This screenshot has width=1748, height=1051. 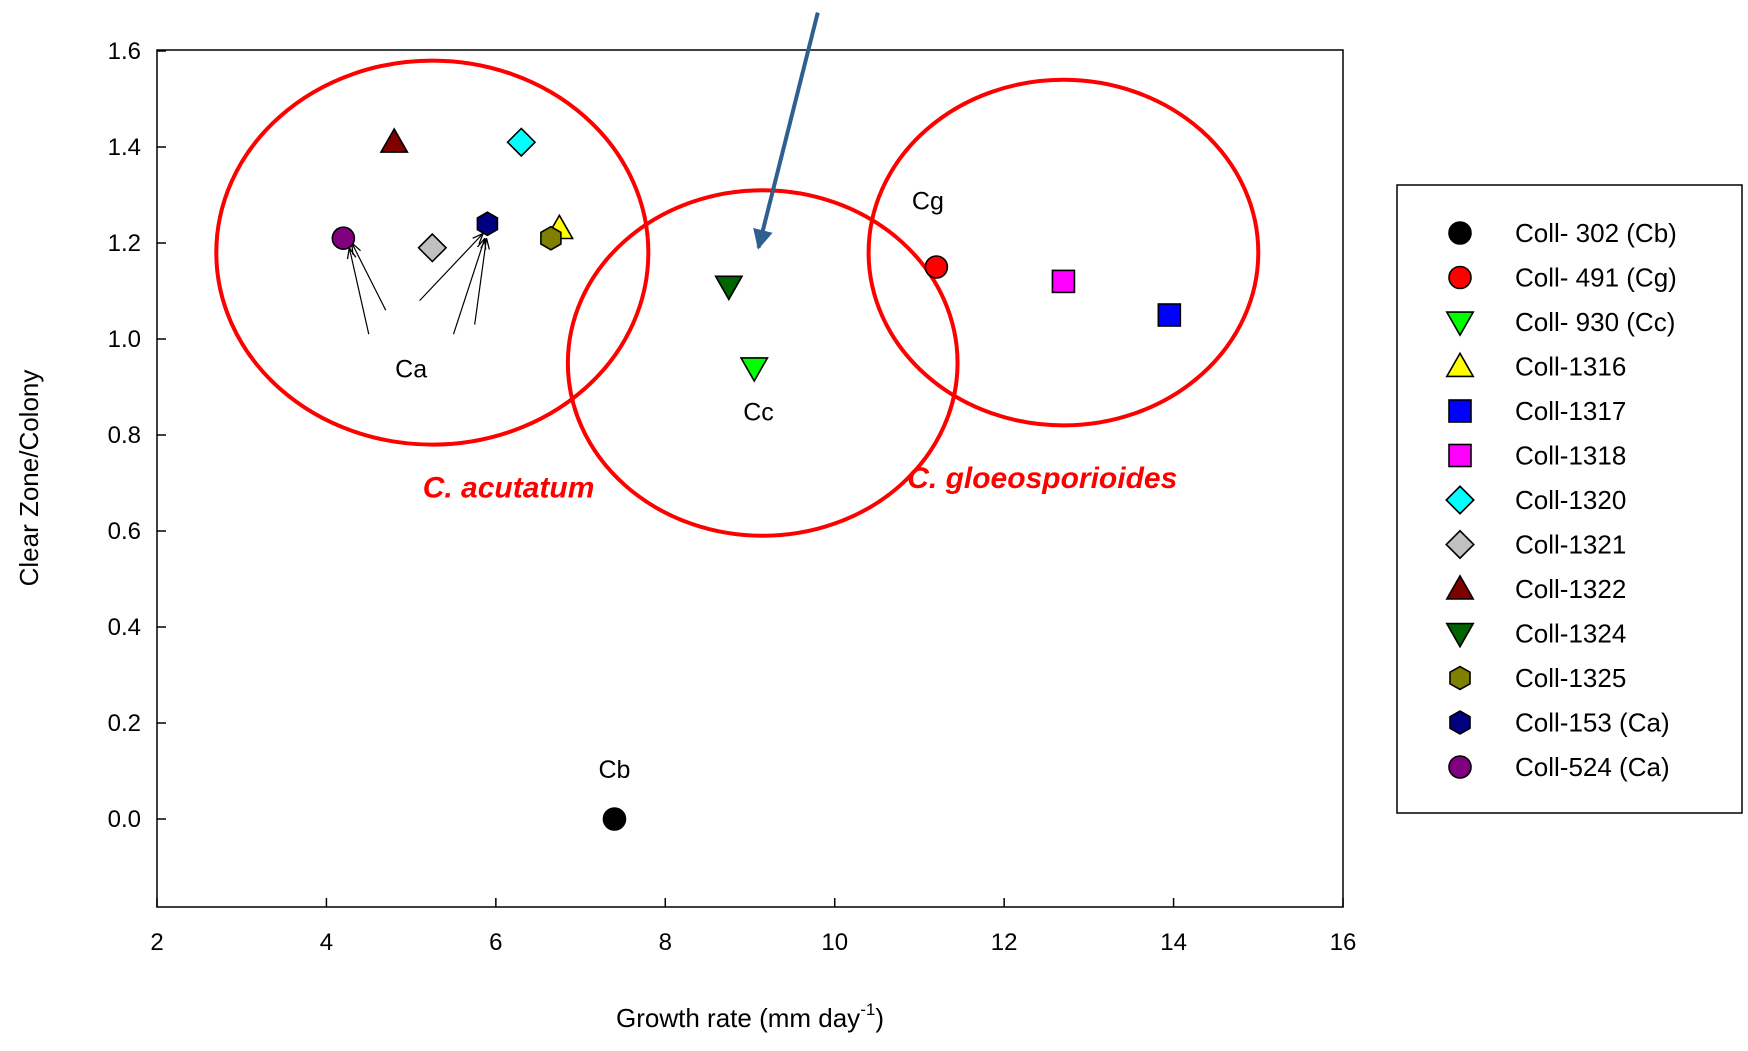 I want to click on point-annotation: Cb, so click(x=614, y=770).